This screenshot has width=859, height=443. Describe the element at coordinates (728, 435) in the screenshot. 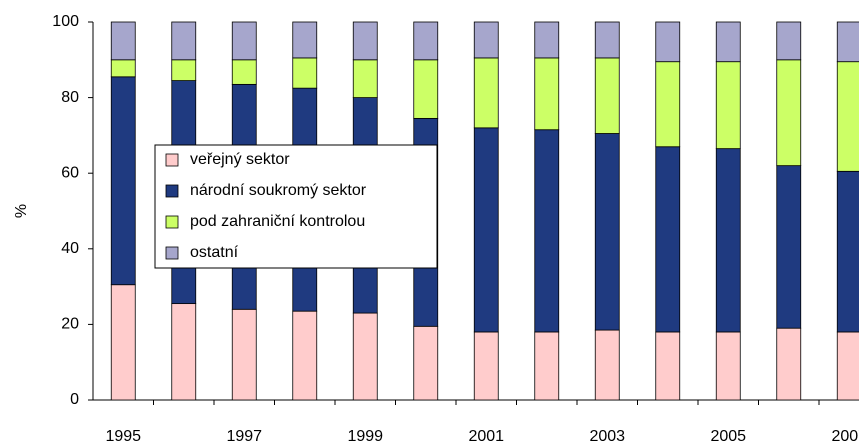

I see `x-tick-label: 2005` at that location.